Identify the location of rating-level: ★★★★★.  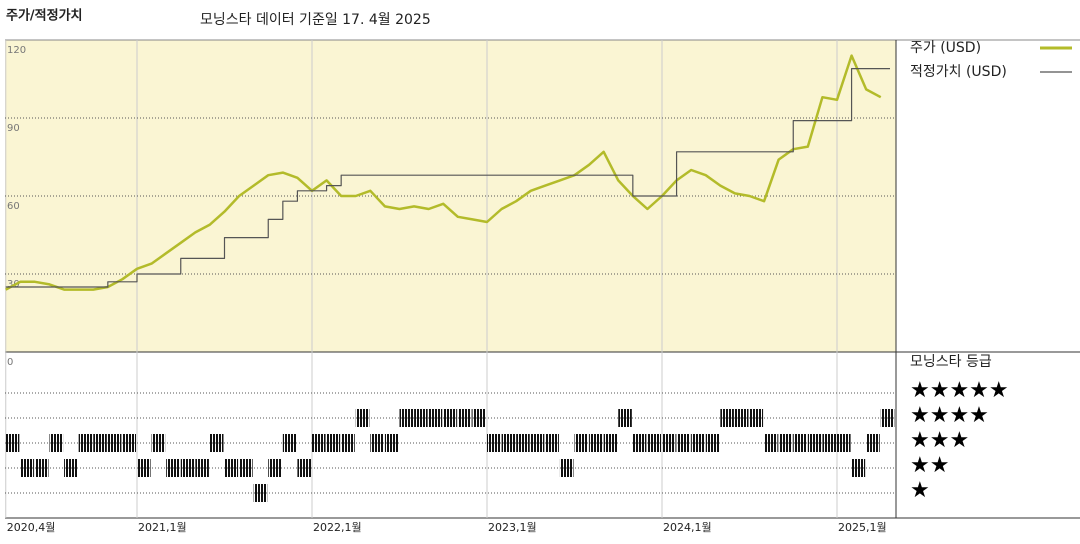
(959, 390).